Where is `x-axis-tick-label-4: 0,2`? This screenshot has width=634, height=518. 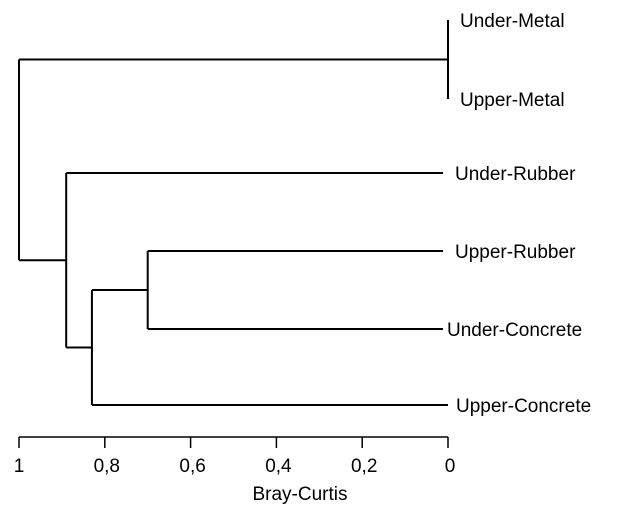
x-axis-tick-label-4: 0,2 is located at coordinates (364, 466).